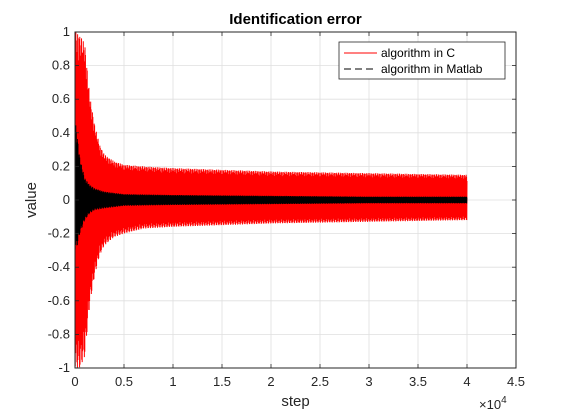  Describe the element at coordinates (432, 69) in the screenshot. I see `legend-label-algorithm-in-matlab: algorithm in Matlab` at that location.